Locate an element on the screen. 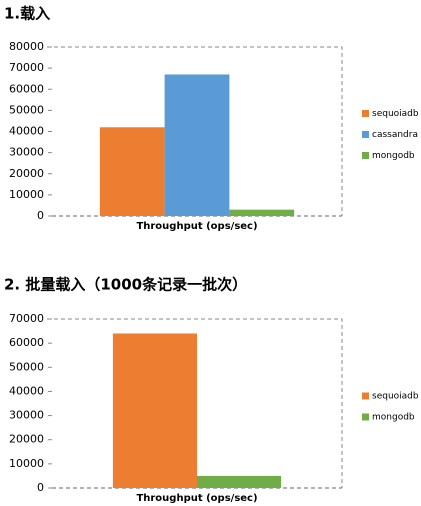  legend-label: cassandra is located at coordinates (395, 135).